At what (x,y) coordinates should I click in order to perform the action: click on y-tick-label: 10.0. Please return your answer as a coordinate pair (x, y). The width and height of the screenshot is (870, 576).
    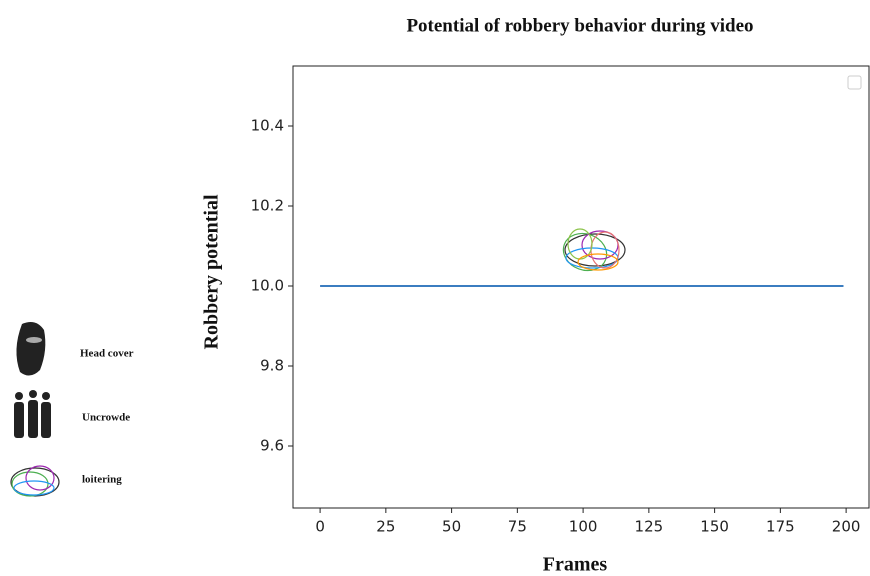
    Looking at the image, I should click on (267, 286).